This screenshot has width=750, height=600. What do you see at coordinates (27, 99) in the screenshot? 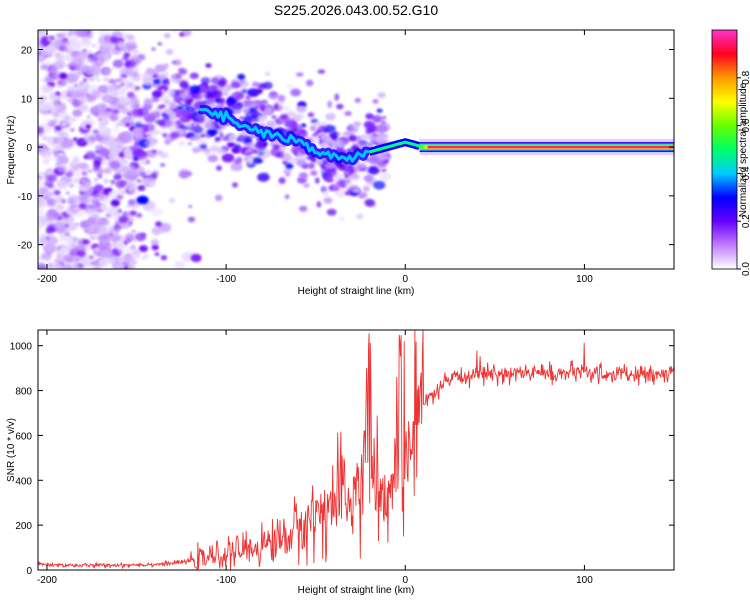
I see `y-tick-label: 10` at bounding box center [27, 99].